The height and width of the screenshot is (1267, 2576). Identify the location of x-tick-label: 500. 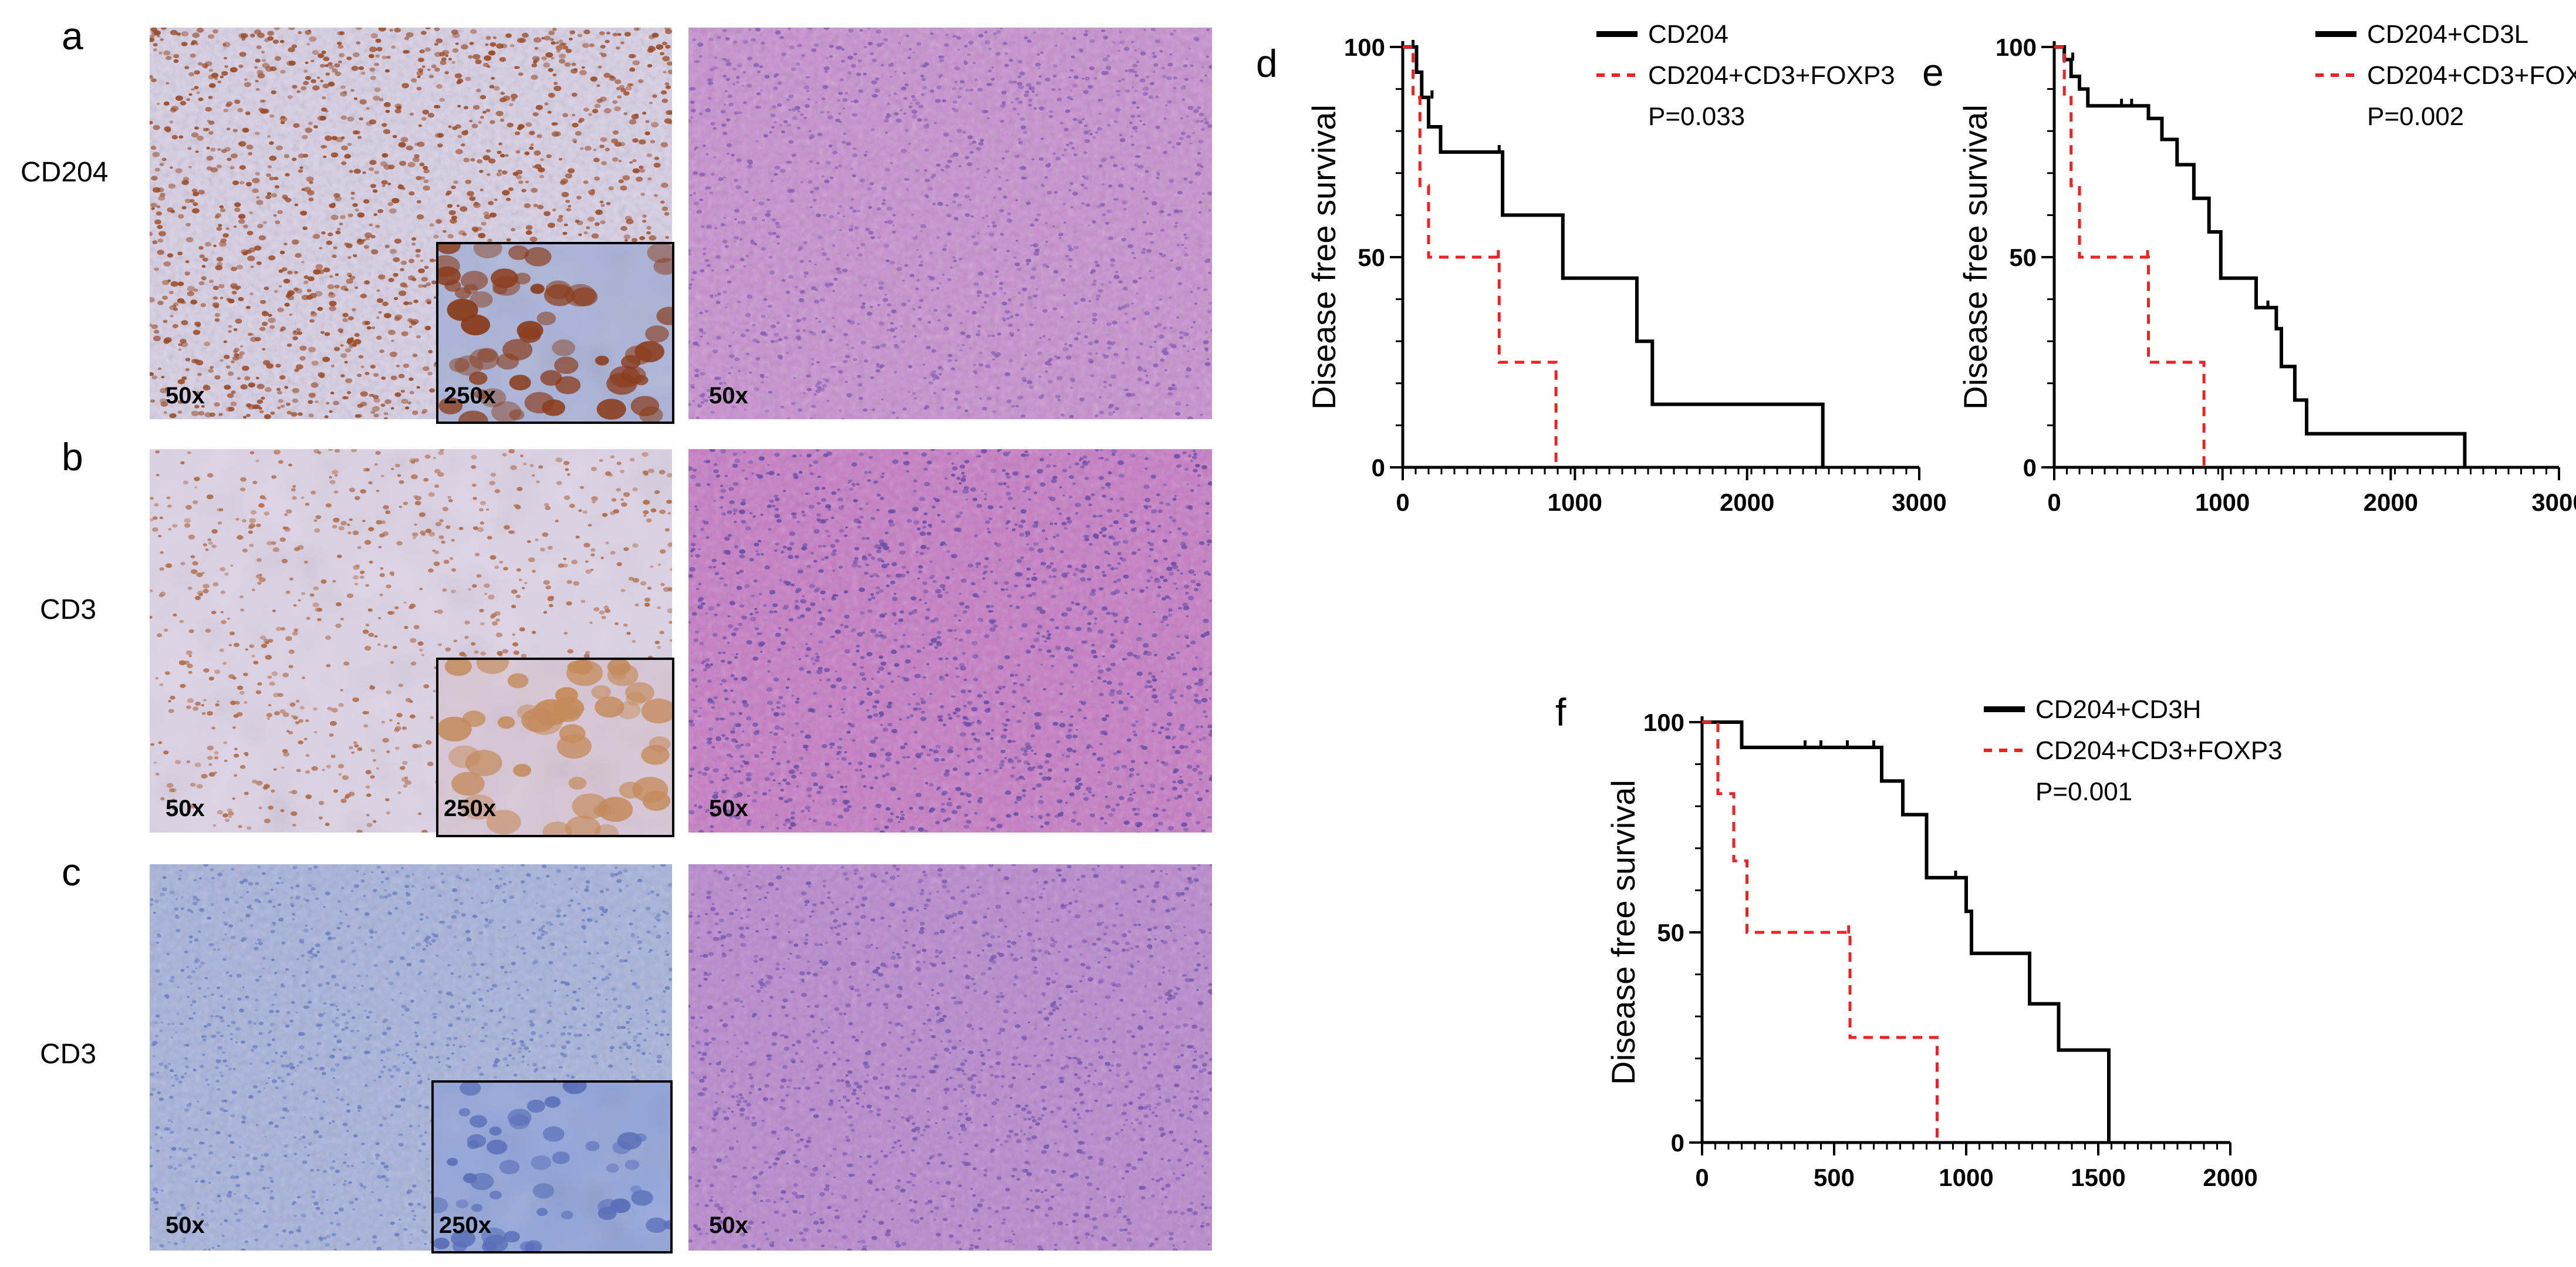
(1834, 1177).